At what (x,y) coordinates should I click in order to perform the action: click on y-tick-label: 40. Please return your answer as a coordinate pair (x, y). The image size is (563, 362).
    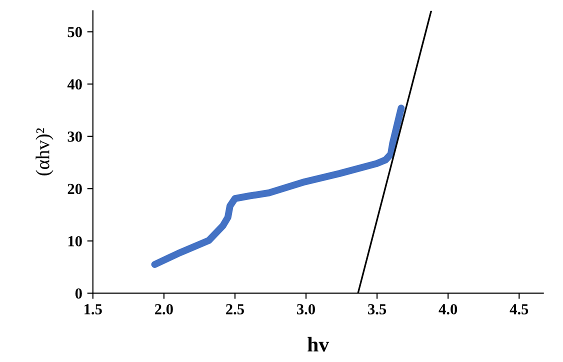
    Looking at the image, I should click on (74, 84).